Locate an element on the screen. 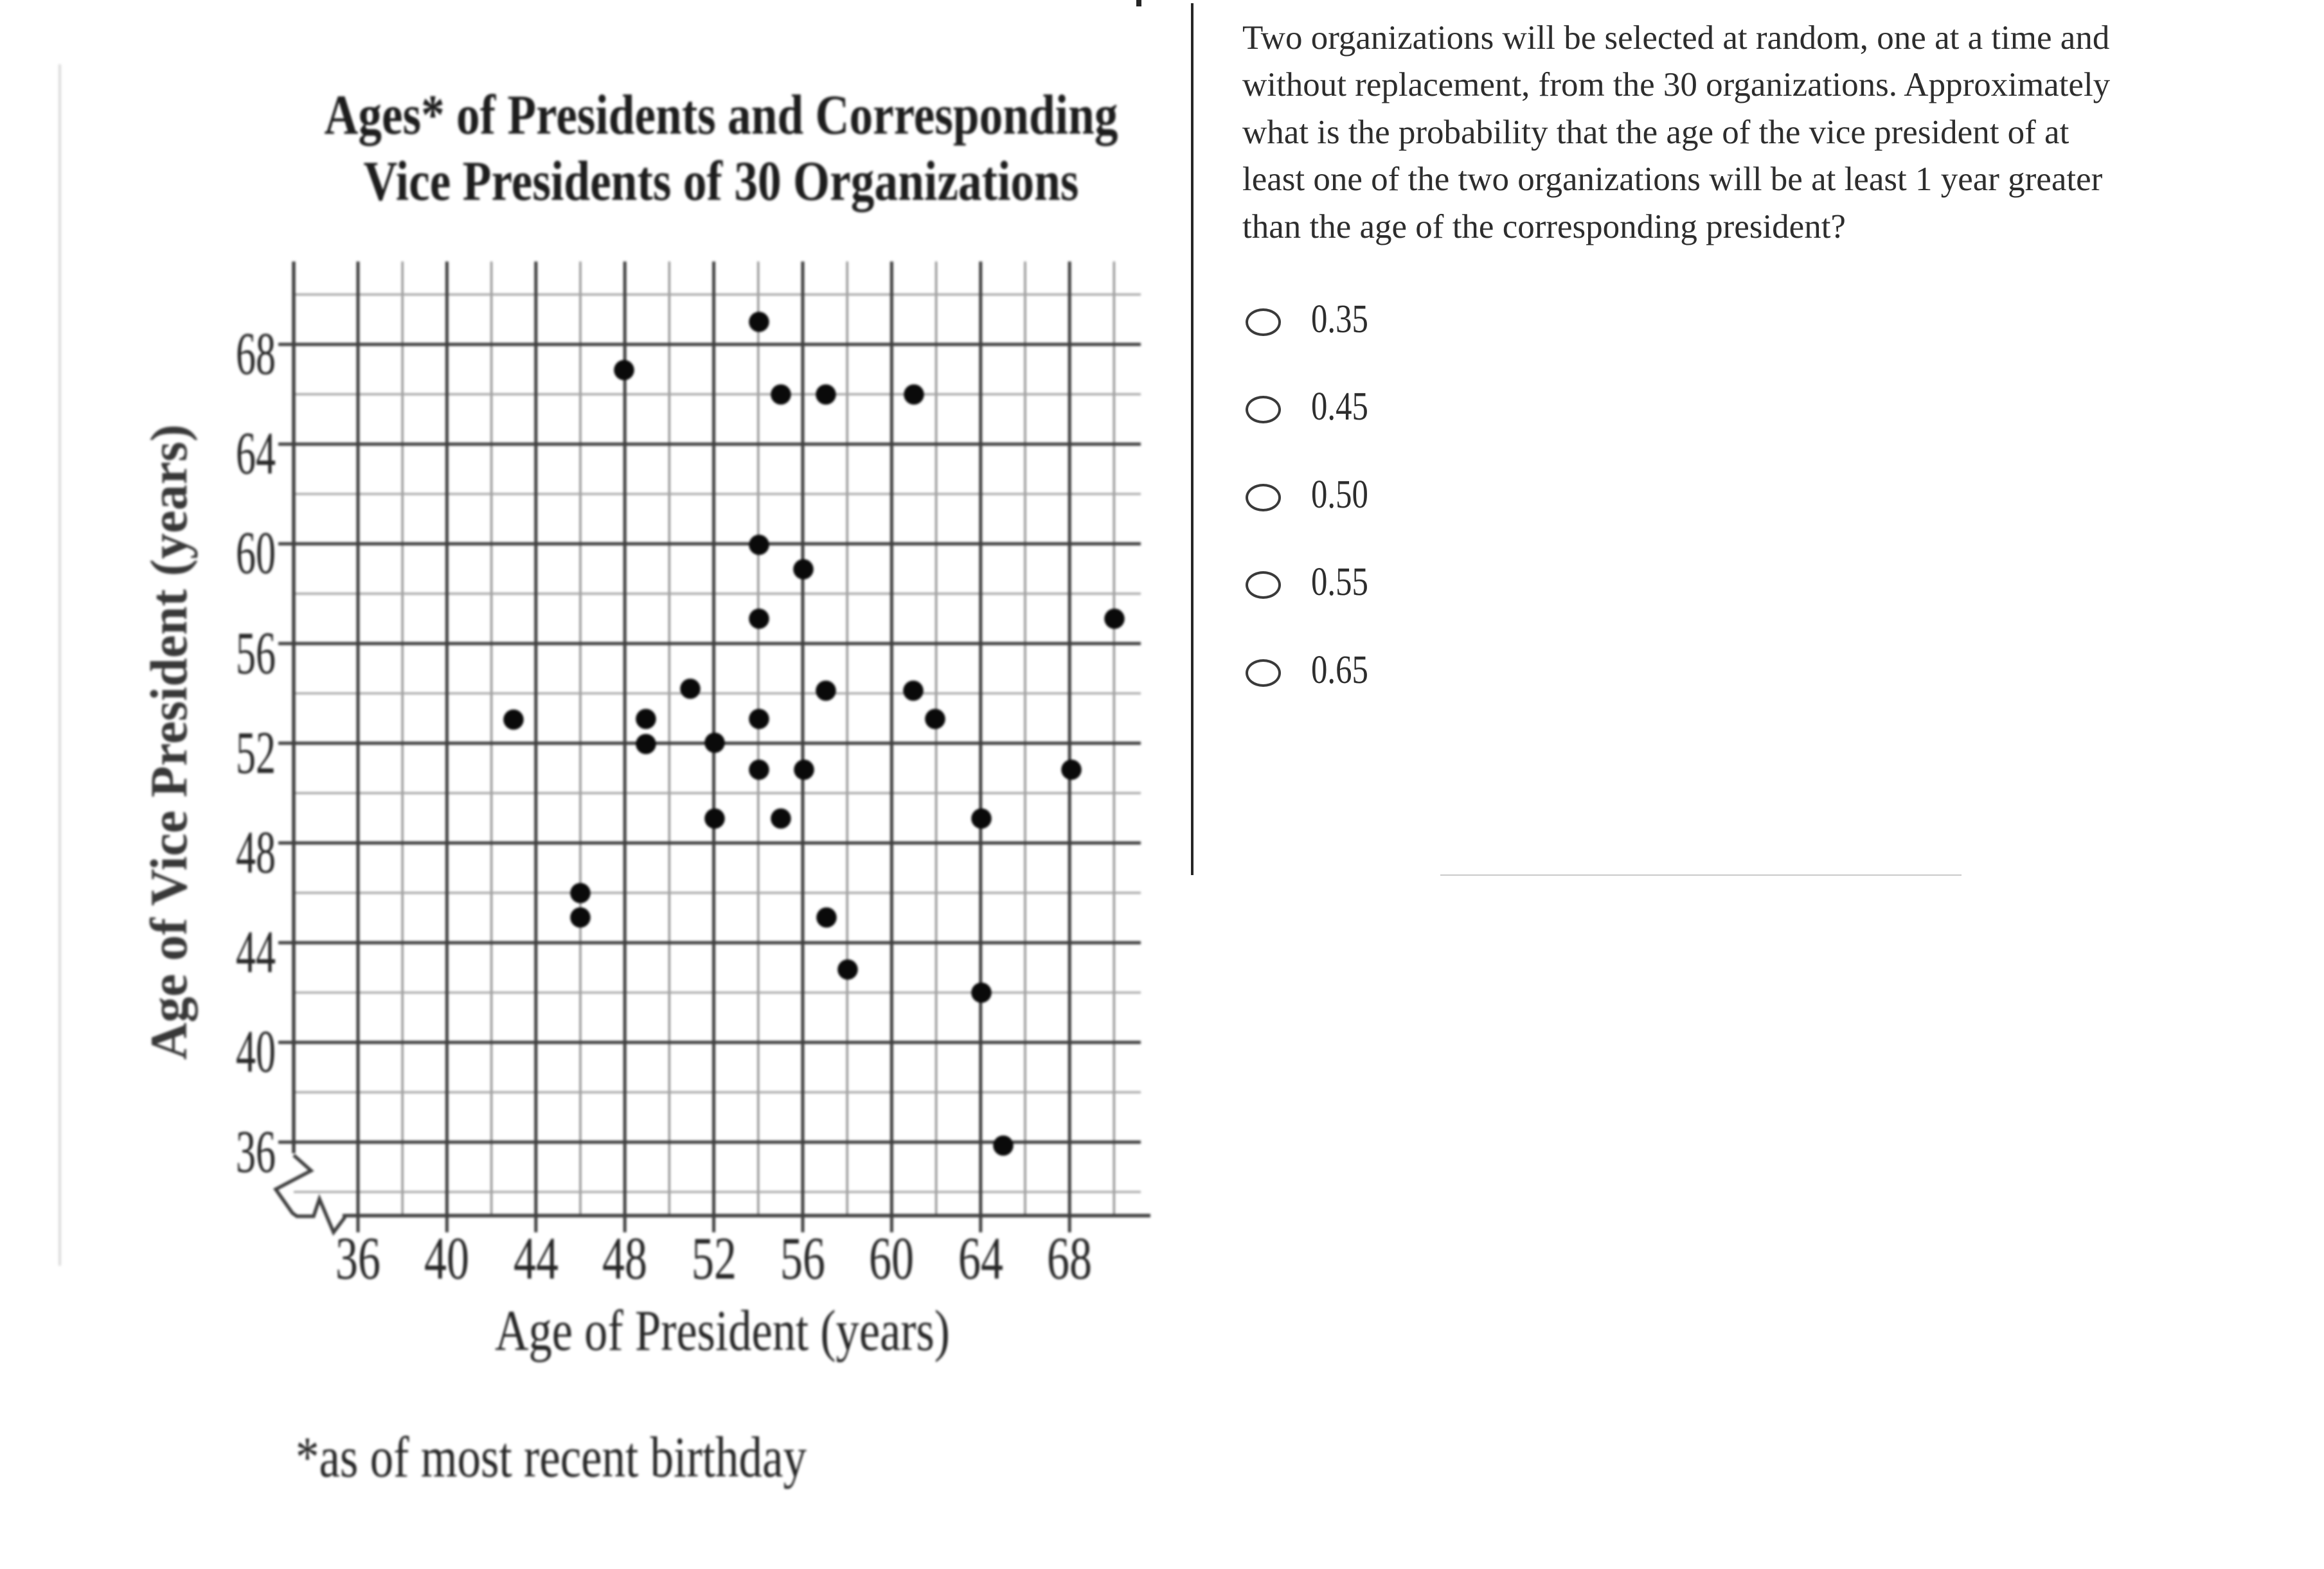 The width and height of the screenshot is (2324, 1569). svg-text: *as of most recent birthday is located at coordinates (551, 1457).